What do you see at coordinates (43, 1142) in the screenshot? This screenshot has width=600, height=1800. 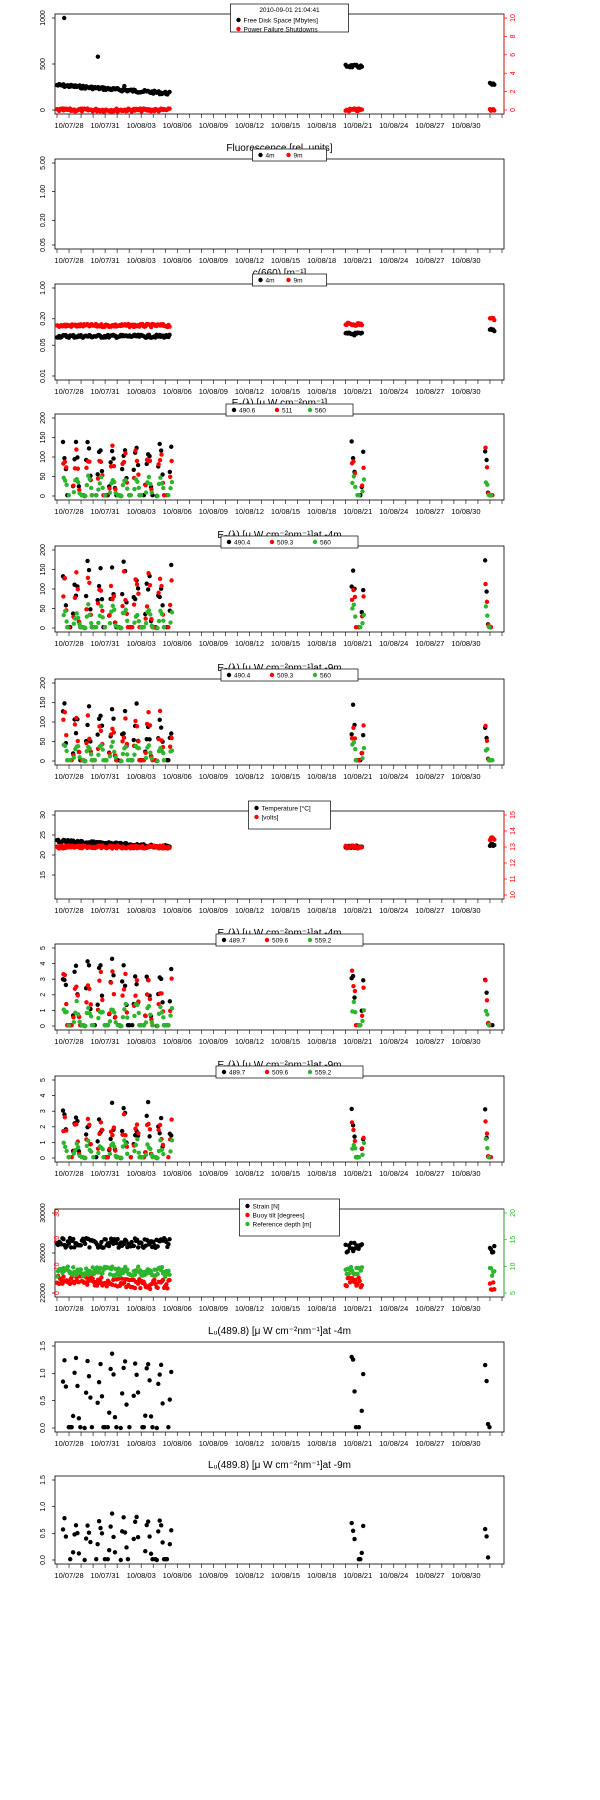 I see `y-tick-label: 1` at bounding box center [43, 1142].